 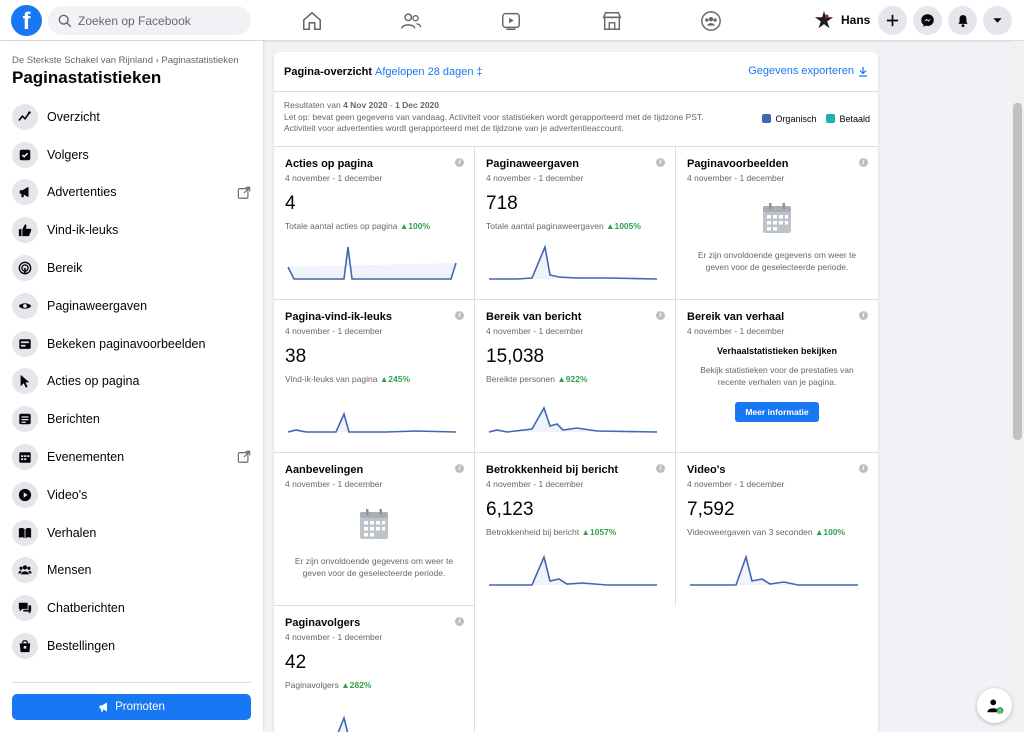 What do you see at coordinates (25, 268) in the screenshot?
I see `reach-icon` at bounding box center [25, 268].